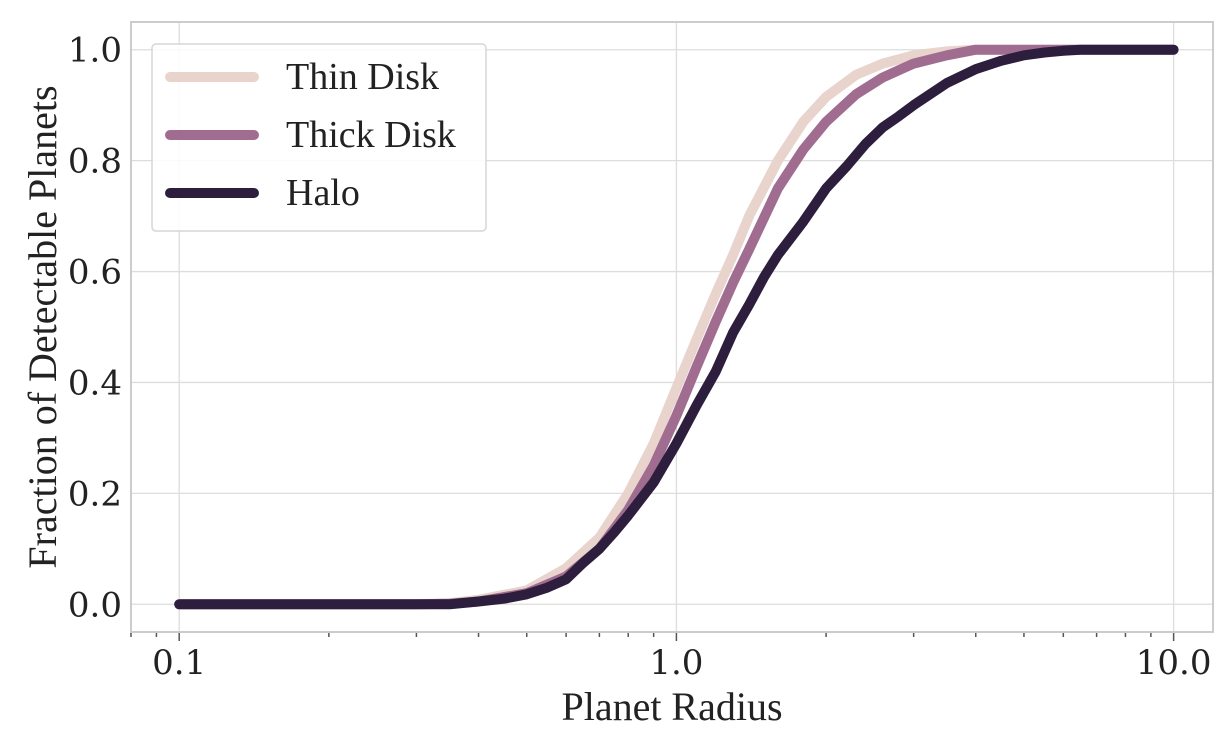 The height and width of the screenshot is (744, 1230). Describe the element at coordinates (676, 663) in the screenshot. I see `x-tick-label-1: 1.0` at that location.